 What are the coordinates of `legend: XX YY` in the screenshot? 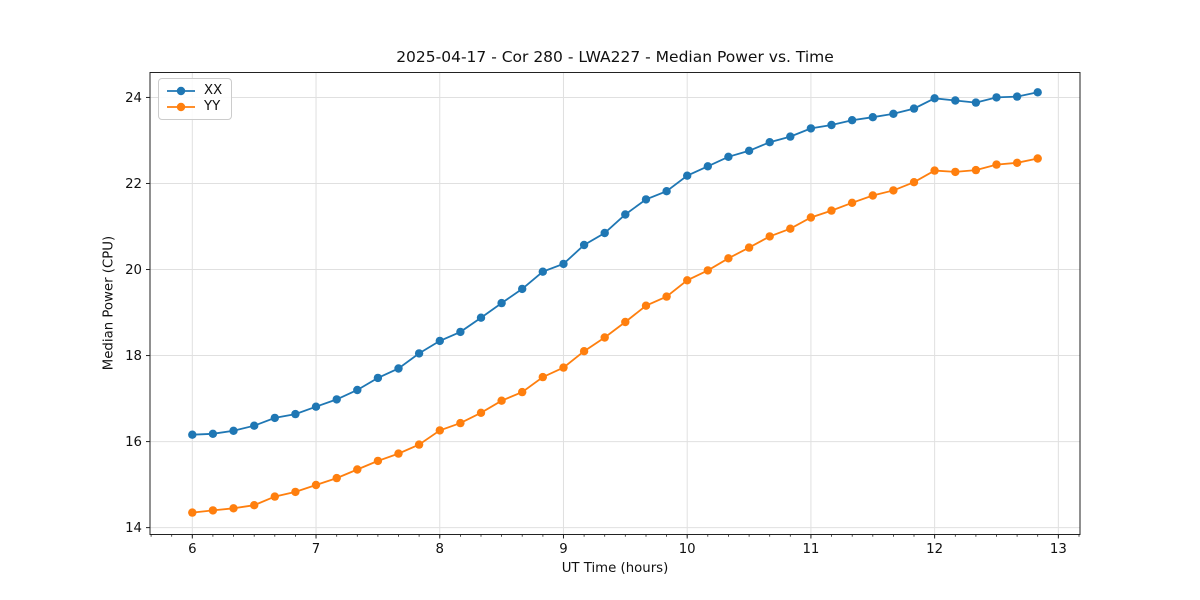 It's located at (195, 99).